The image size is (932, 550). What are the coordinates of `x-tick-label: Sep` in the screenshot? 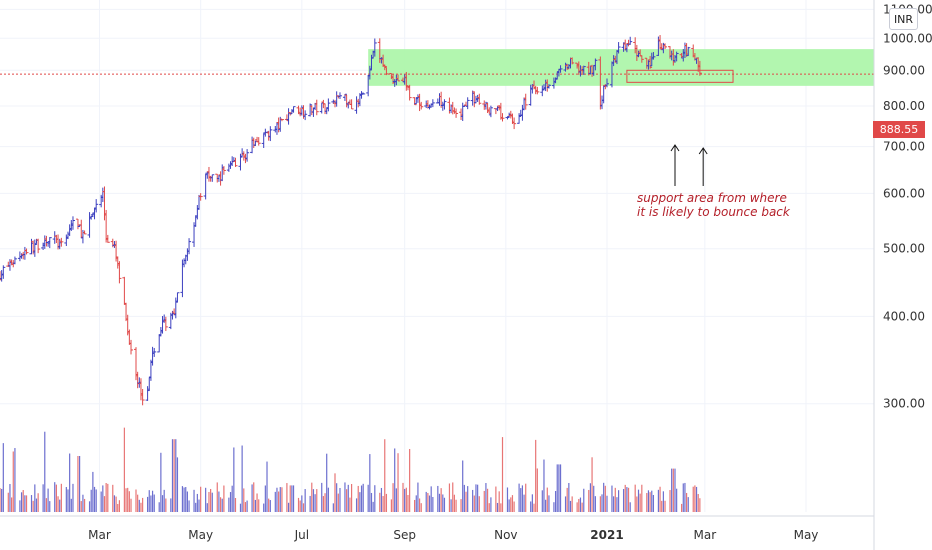 It's located at (404, 535).